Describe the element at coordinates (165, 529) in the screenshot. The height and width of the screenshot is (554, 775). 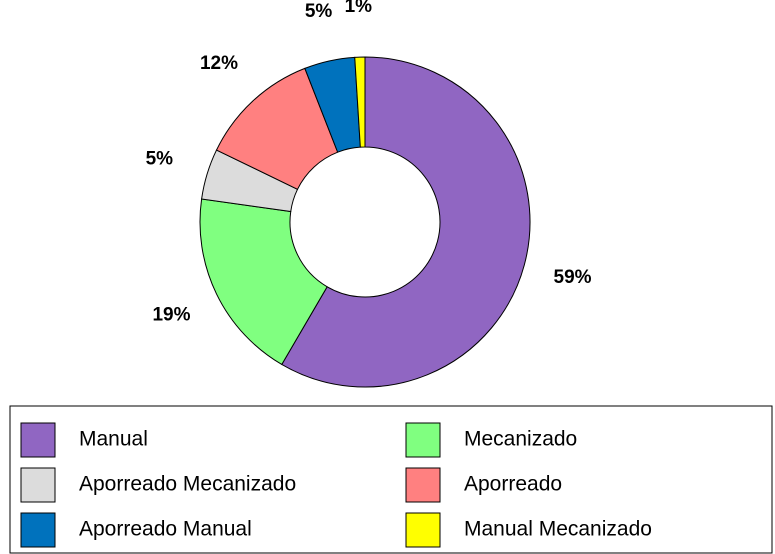
I see `legend-label: Aporreado Manual` at that location.